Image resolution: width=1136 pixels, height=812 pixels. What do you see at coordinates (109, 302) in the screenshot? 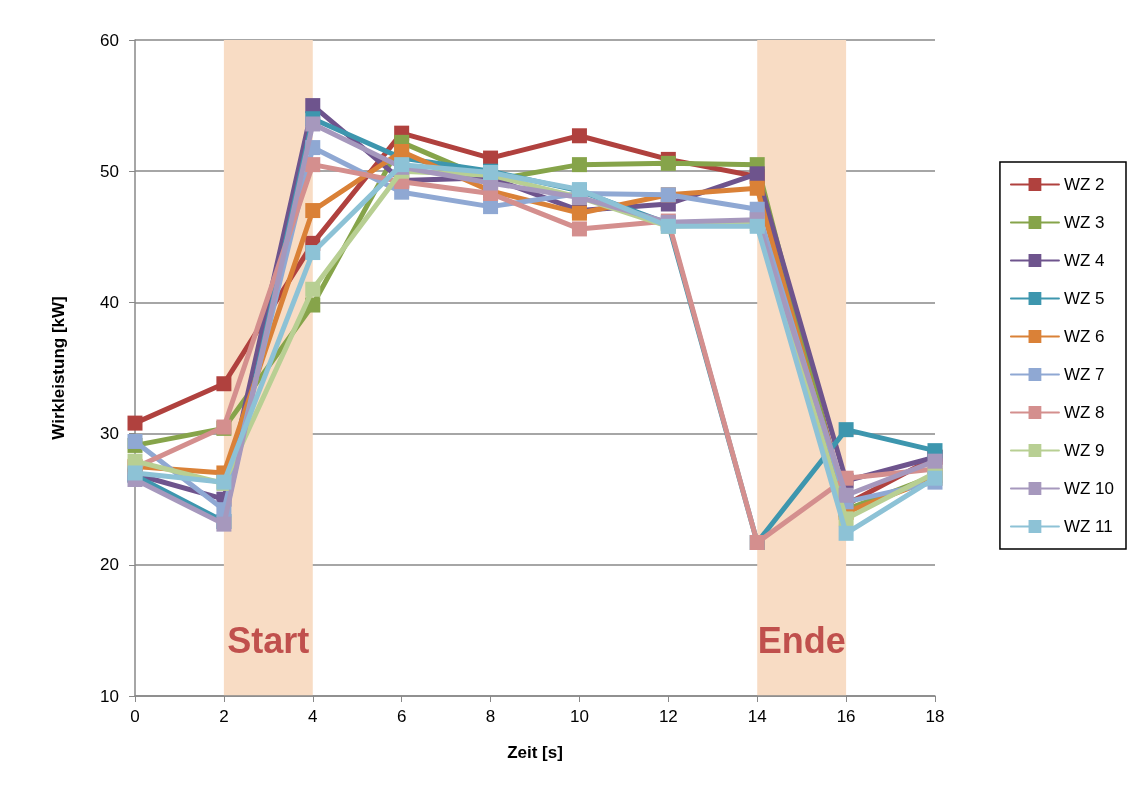
I see `y-tick-label: 40` at bounding box center [109, 302].